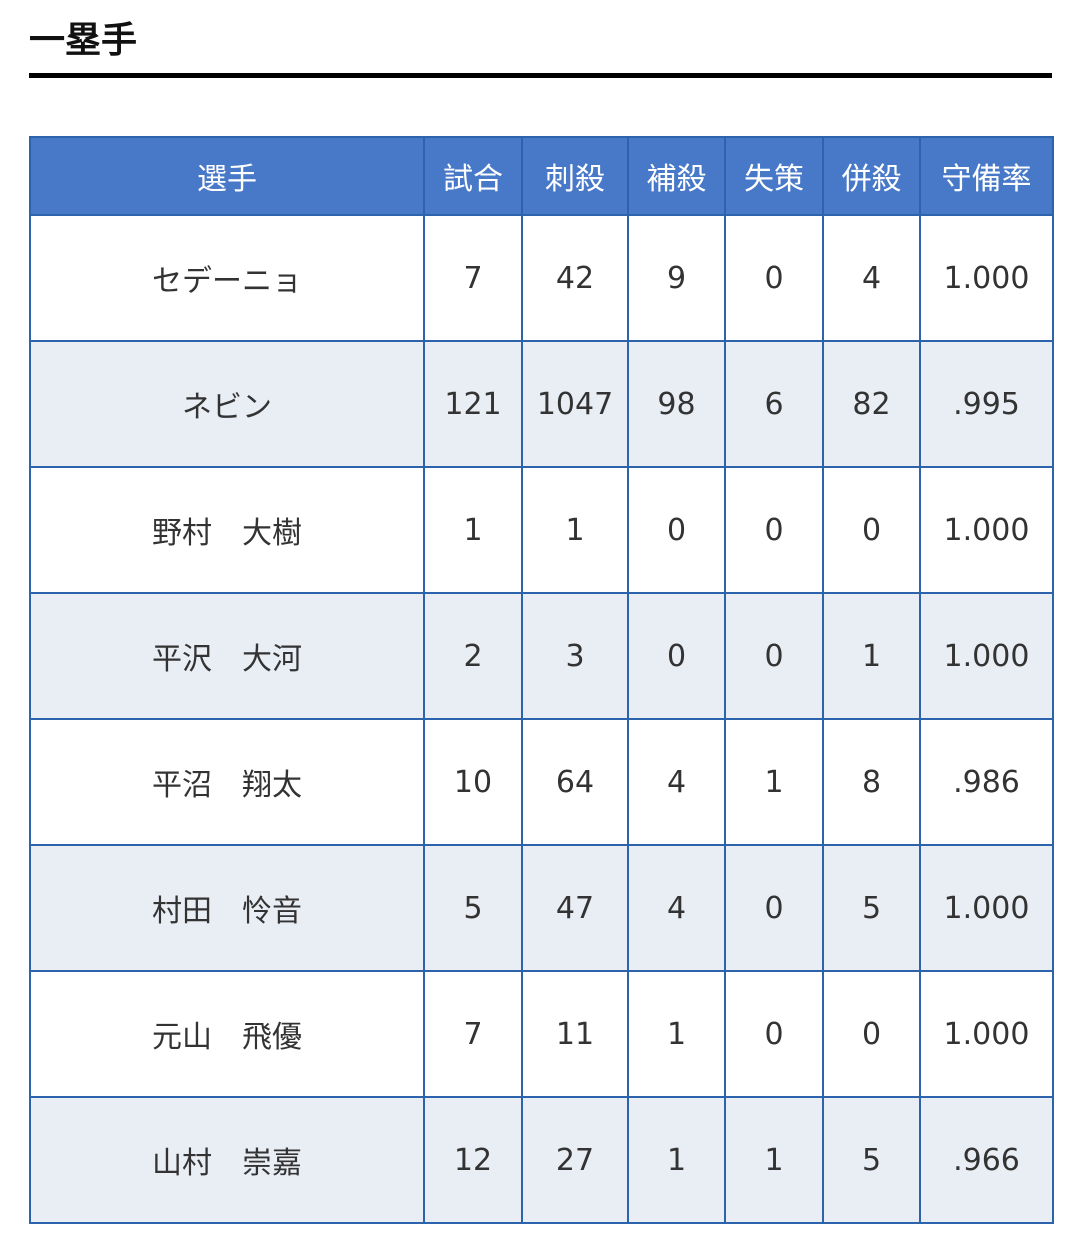 The height and width of the screenshot is (1249, 1080). Describe the element at coordinates (575, 176) in the screenshot. I see `column-header-putouts: 刺殺` at that location.